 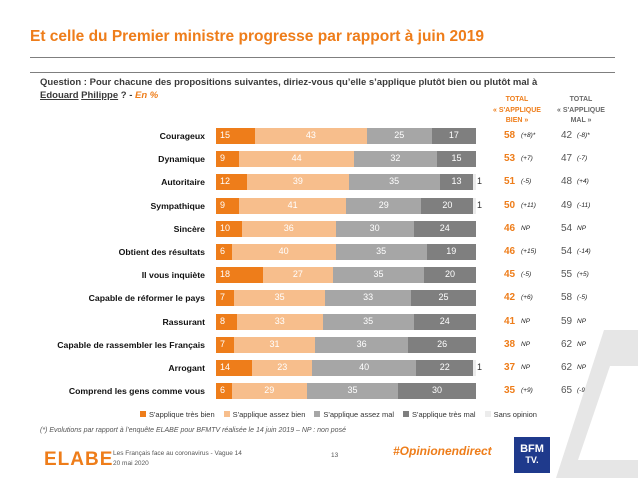 I want to click on bar-segment: 44, so click(x=296, y=159).